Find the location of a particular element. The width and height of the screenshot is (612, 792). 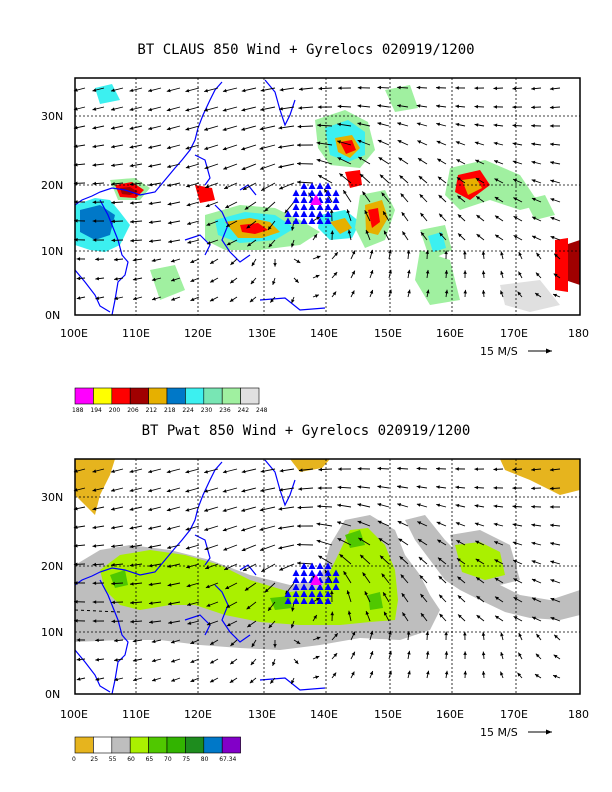

panel2-lat-10: 10N is located at coordinates (52, 632).